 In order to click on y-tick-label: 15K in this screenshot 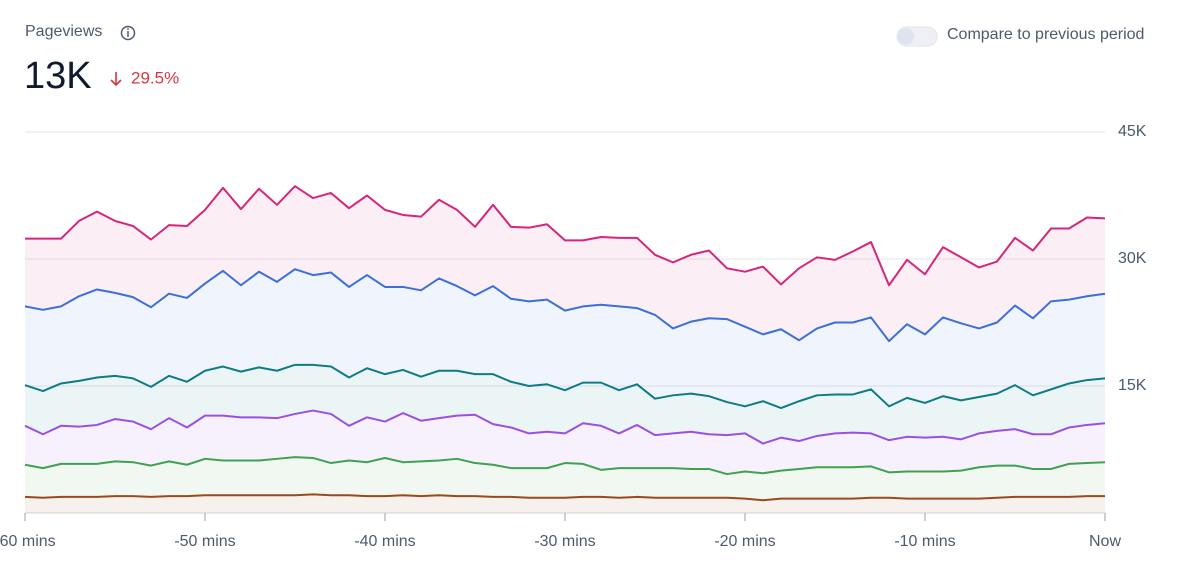, I will do `click(1132, 385)`.